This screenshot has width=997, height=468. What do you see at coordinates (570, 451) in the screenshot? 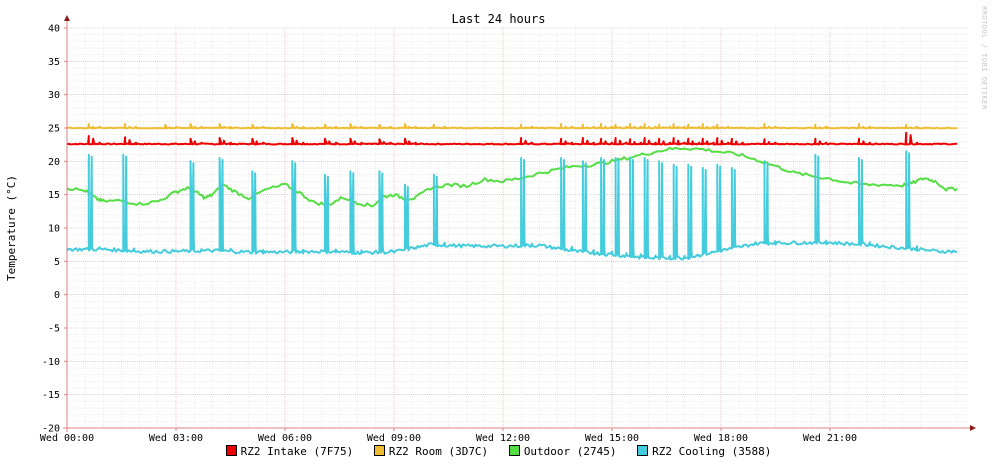
I see `legend-label-outdoor: Outdoor (2745)` at bounding box center [570, 451].